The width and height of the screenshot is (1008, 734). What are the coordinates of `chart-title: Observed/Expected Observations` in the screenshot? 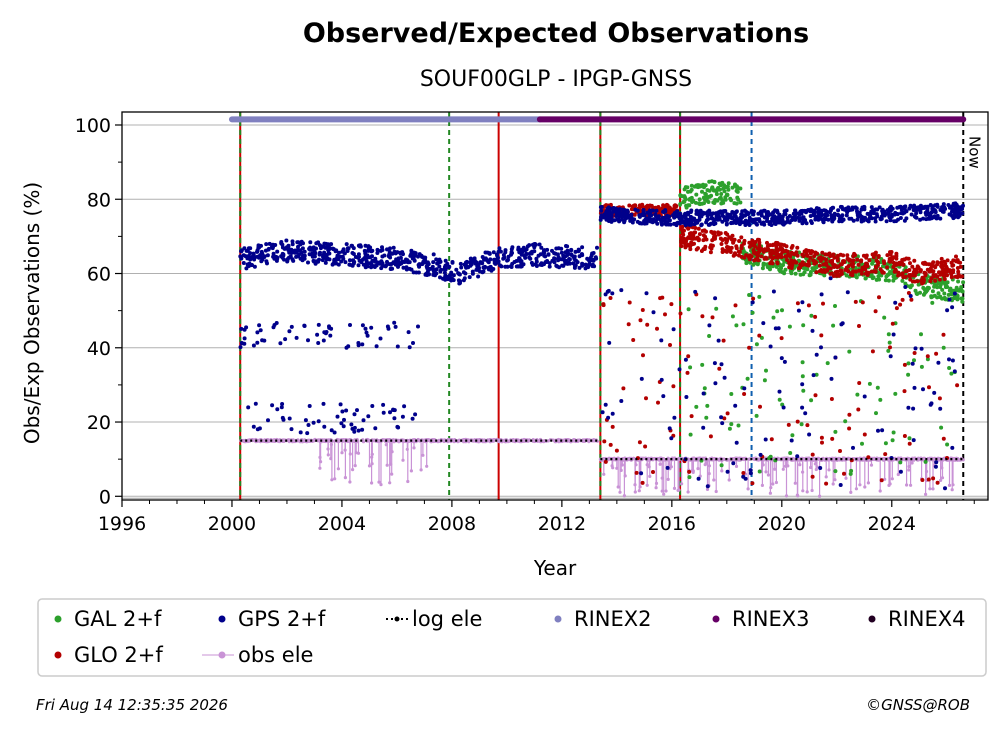 It's located at (556, 33).